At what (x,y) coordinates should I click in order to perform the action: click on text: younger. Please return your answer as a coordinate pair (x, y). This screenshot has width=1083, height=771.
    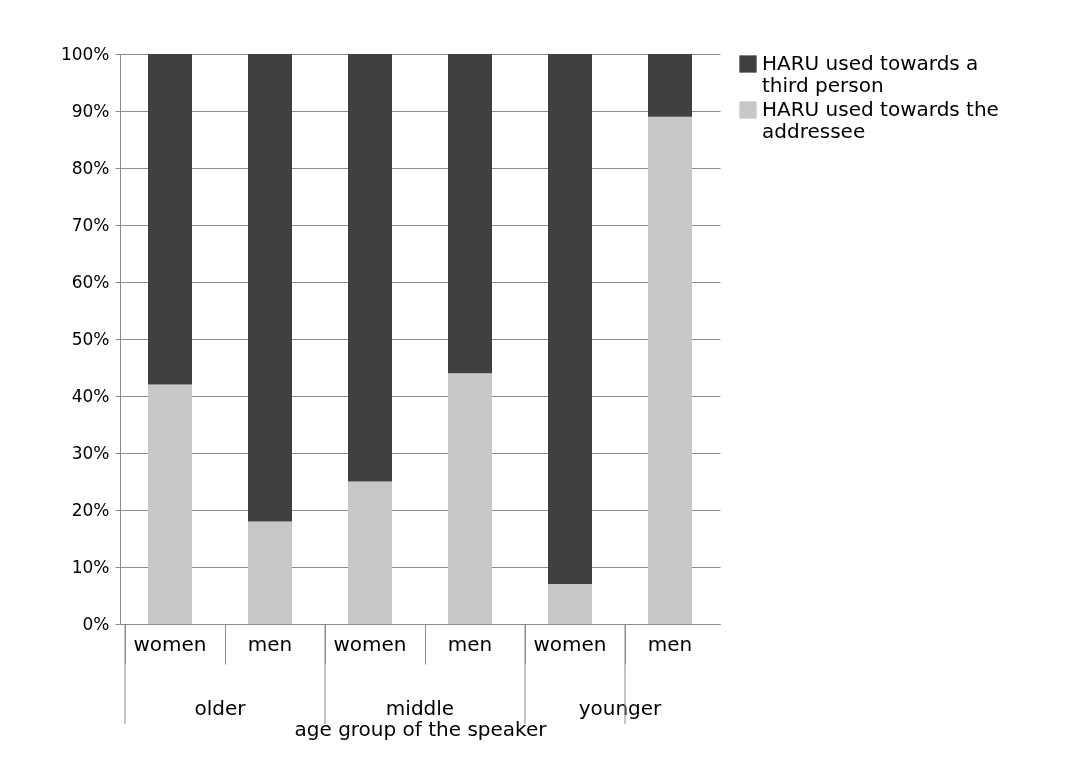
    Looking at the image, I should click on (620, 708).